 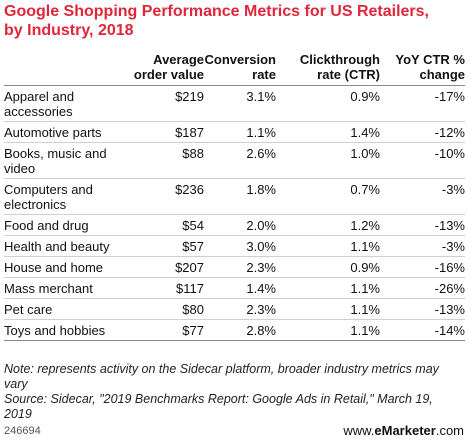 I want to click on table-row: Food and drug $54 2.0% 1.2% -13%, so click(x=234, y=225).